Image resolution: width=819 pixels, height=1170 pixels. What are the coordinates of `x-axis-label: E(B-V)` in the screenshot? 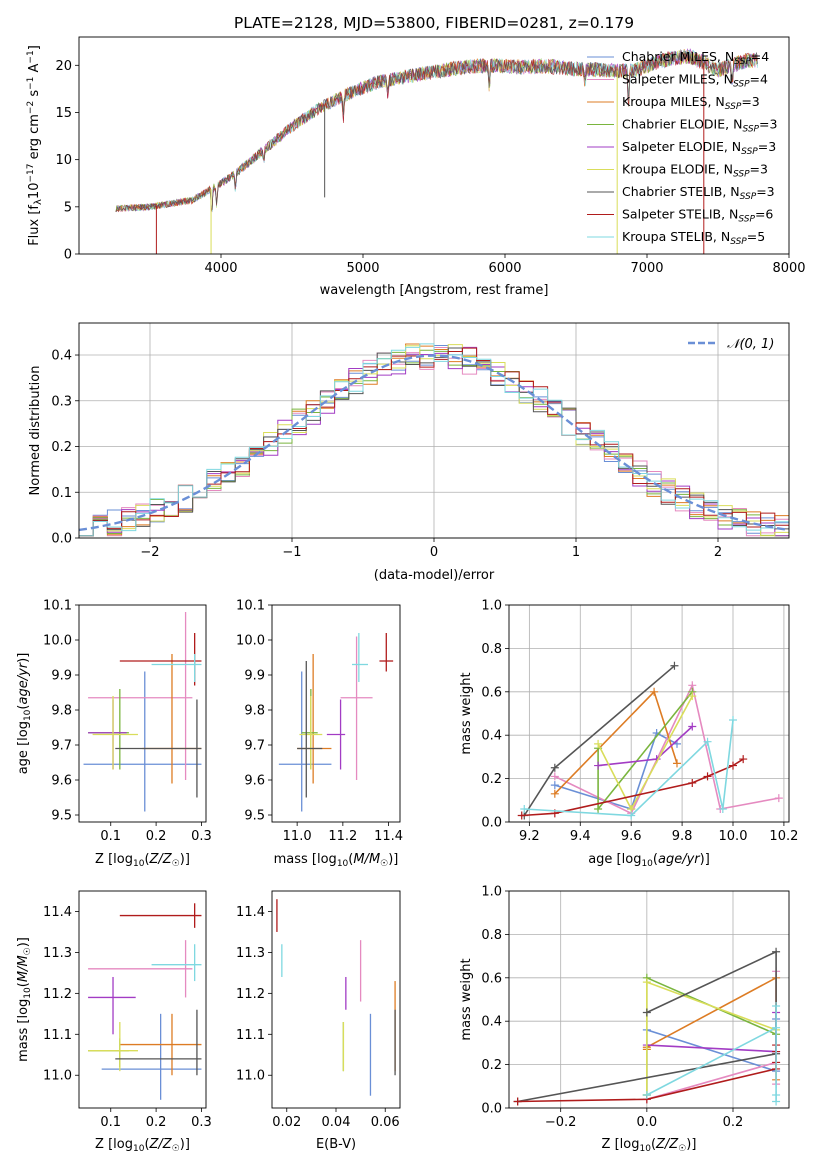 It's located at (336, 1144).